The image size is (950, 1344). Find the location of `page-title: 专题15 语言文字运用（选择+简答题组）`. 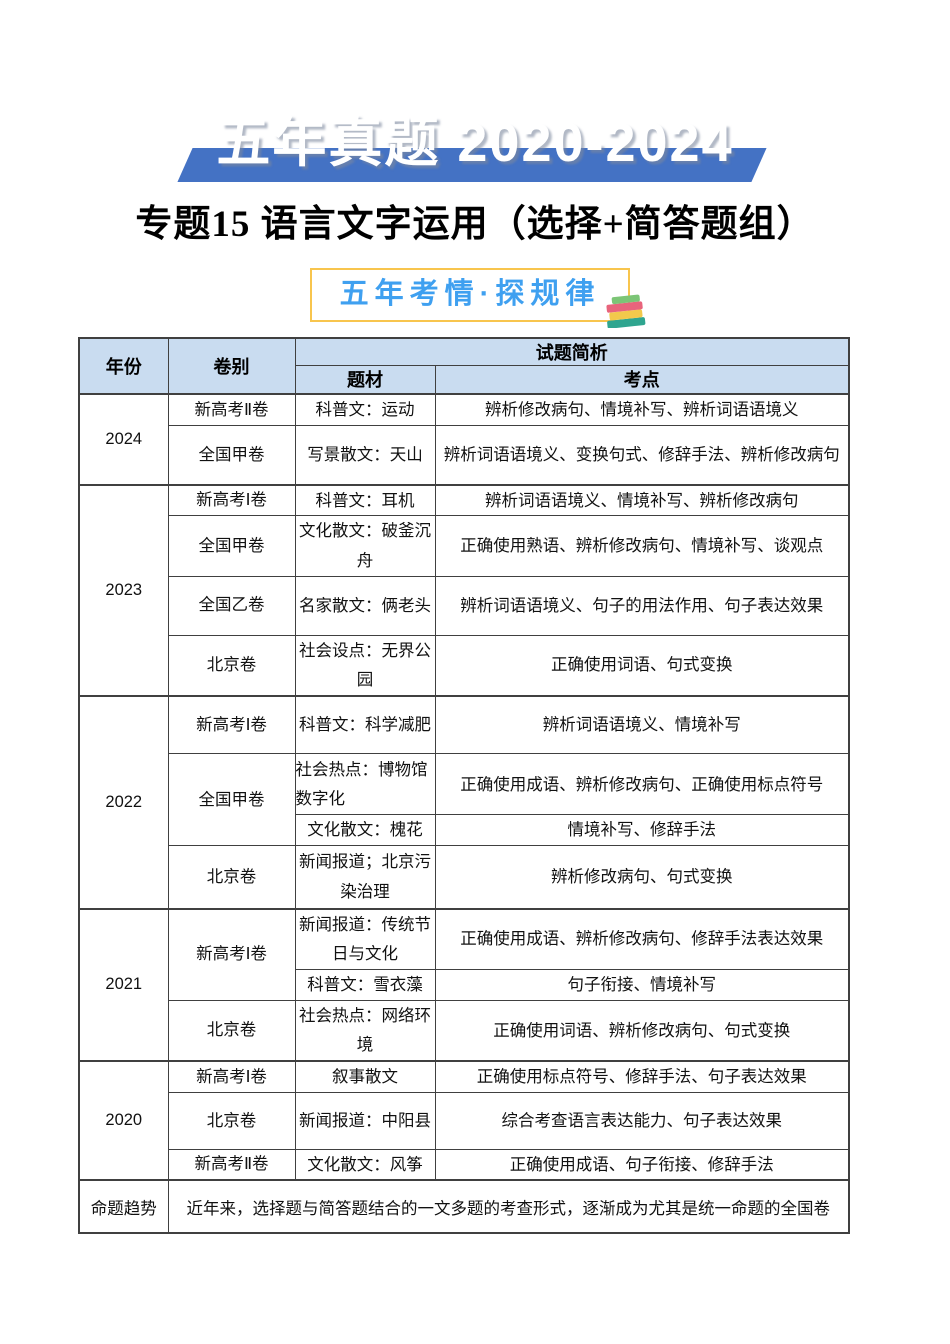

page-title: 专题15 语言文字运用（选择+简答题组） is located at coordinates (475, 224).